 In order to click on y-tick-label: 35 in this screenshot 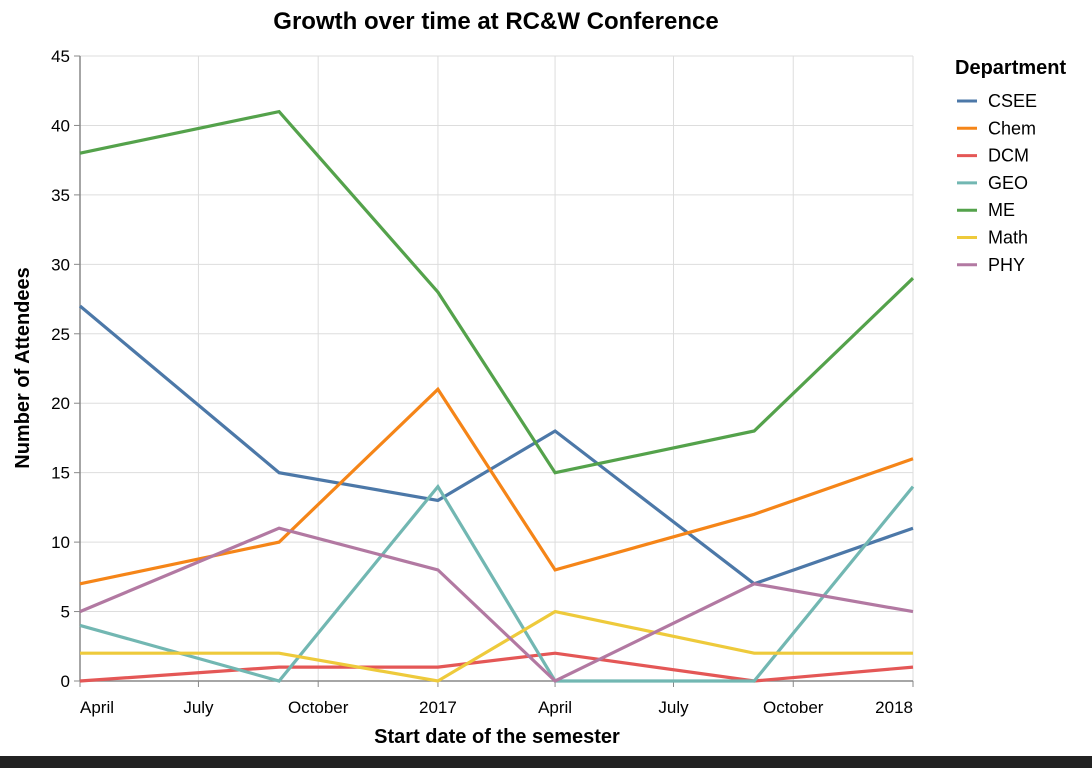, I will do `click(60, 195)`.